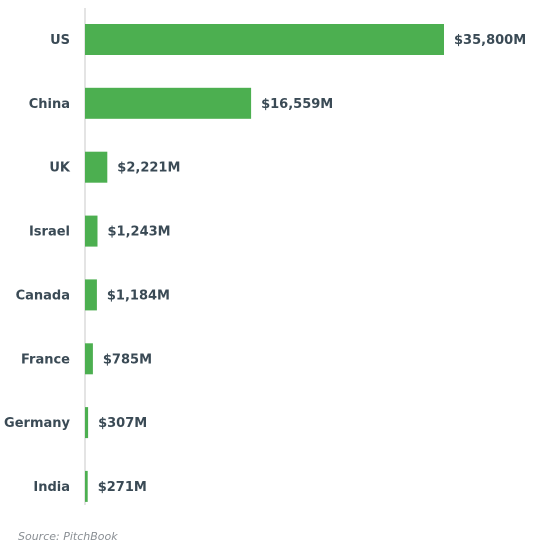 The image size is (534, 553). I want to click on bar-us, so click(264, 39).